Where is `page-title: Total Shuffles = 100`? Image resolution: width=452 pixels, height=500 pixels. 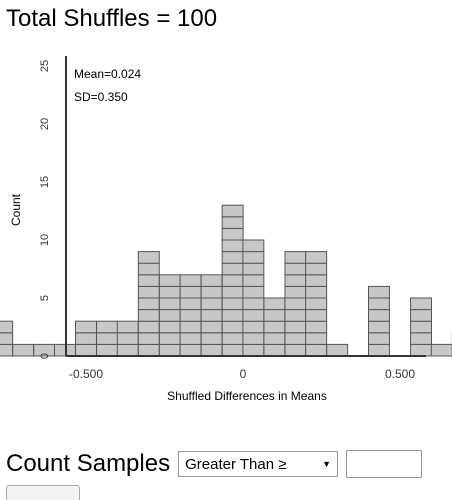 page-title: Total Shuffles = 100 is located at coordinates (112, 18).